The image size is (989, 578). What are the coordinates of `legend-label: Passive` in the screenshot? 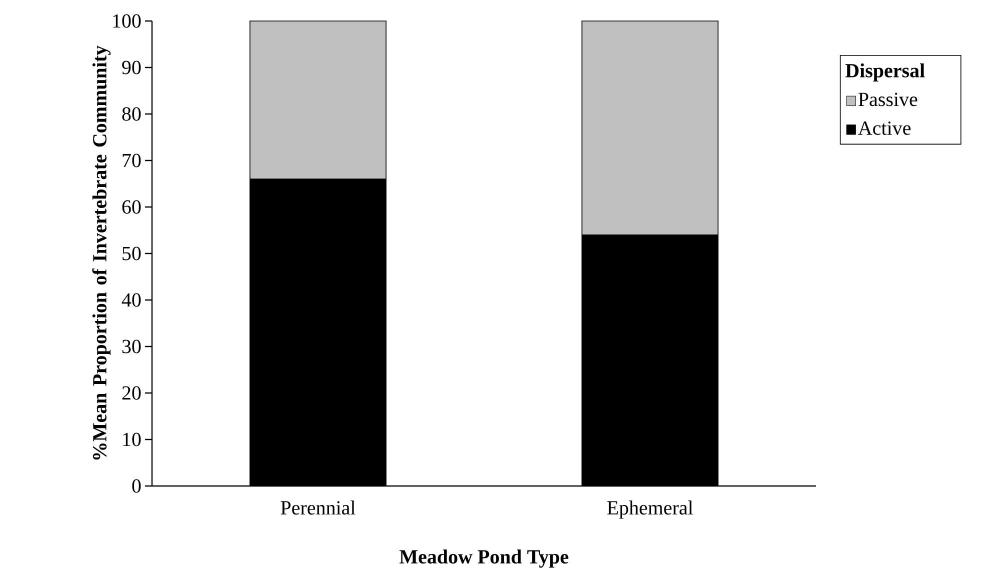 It's located at (888, 99).